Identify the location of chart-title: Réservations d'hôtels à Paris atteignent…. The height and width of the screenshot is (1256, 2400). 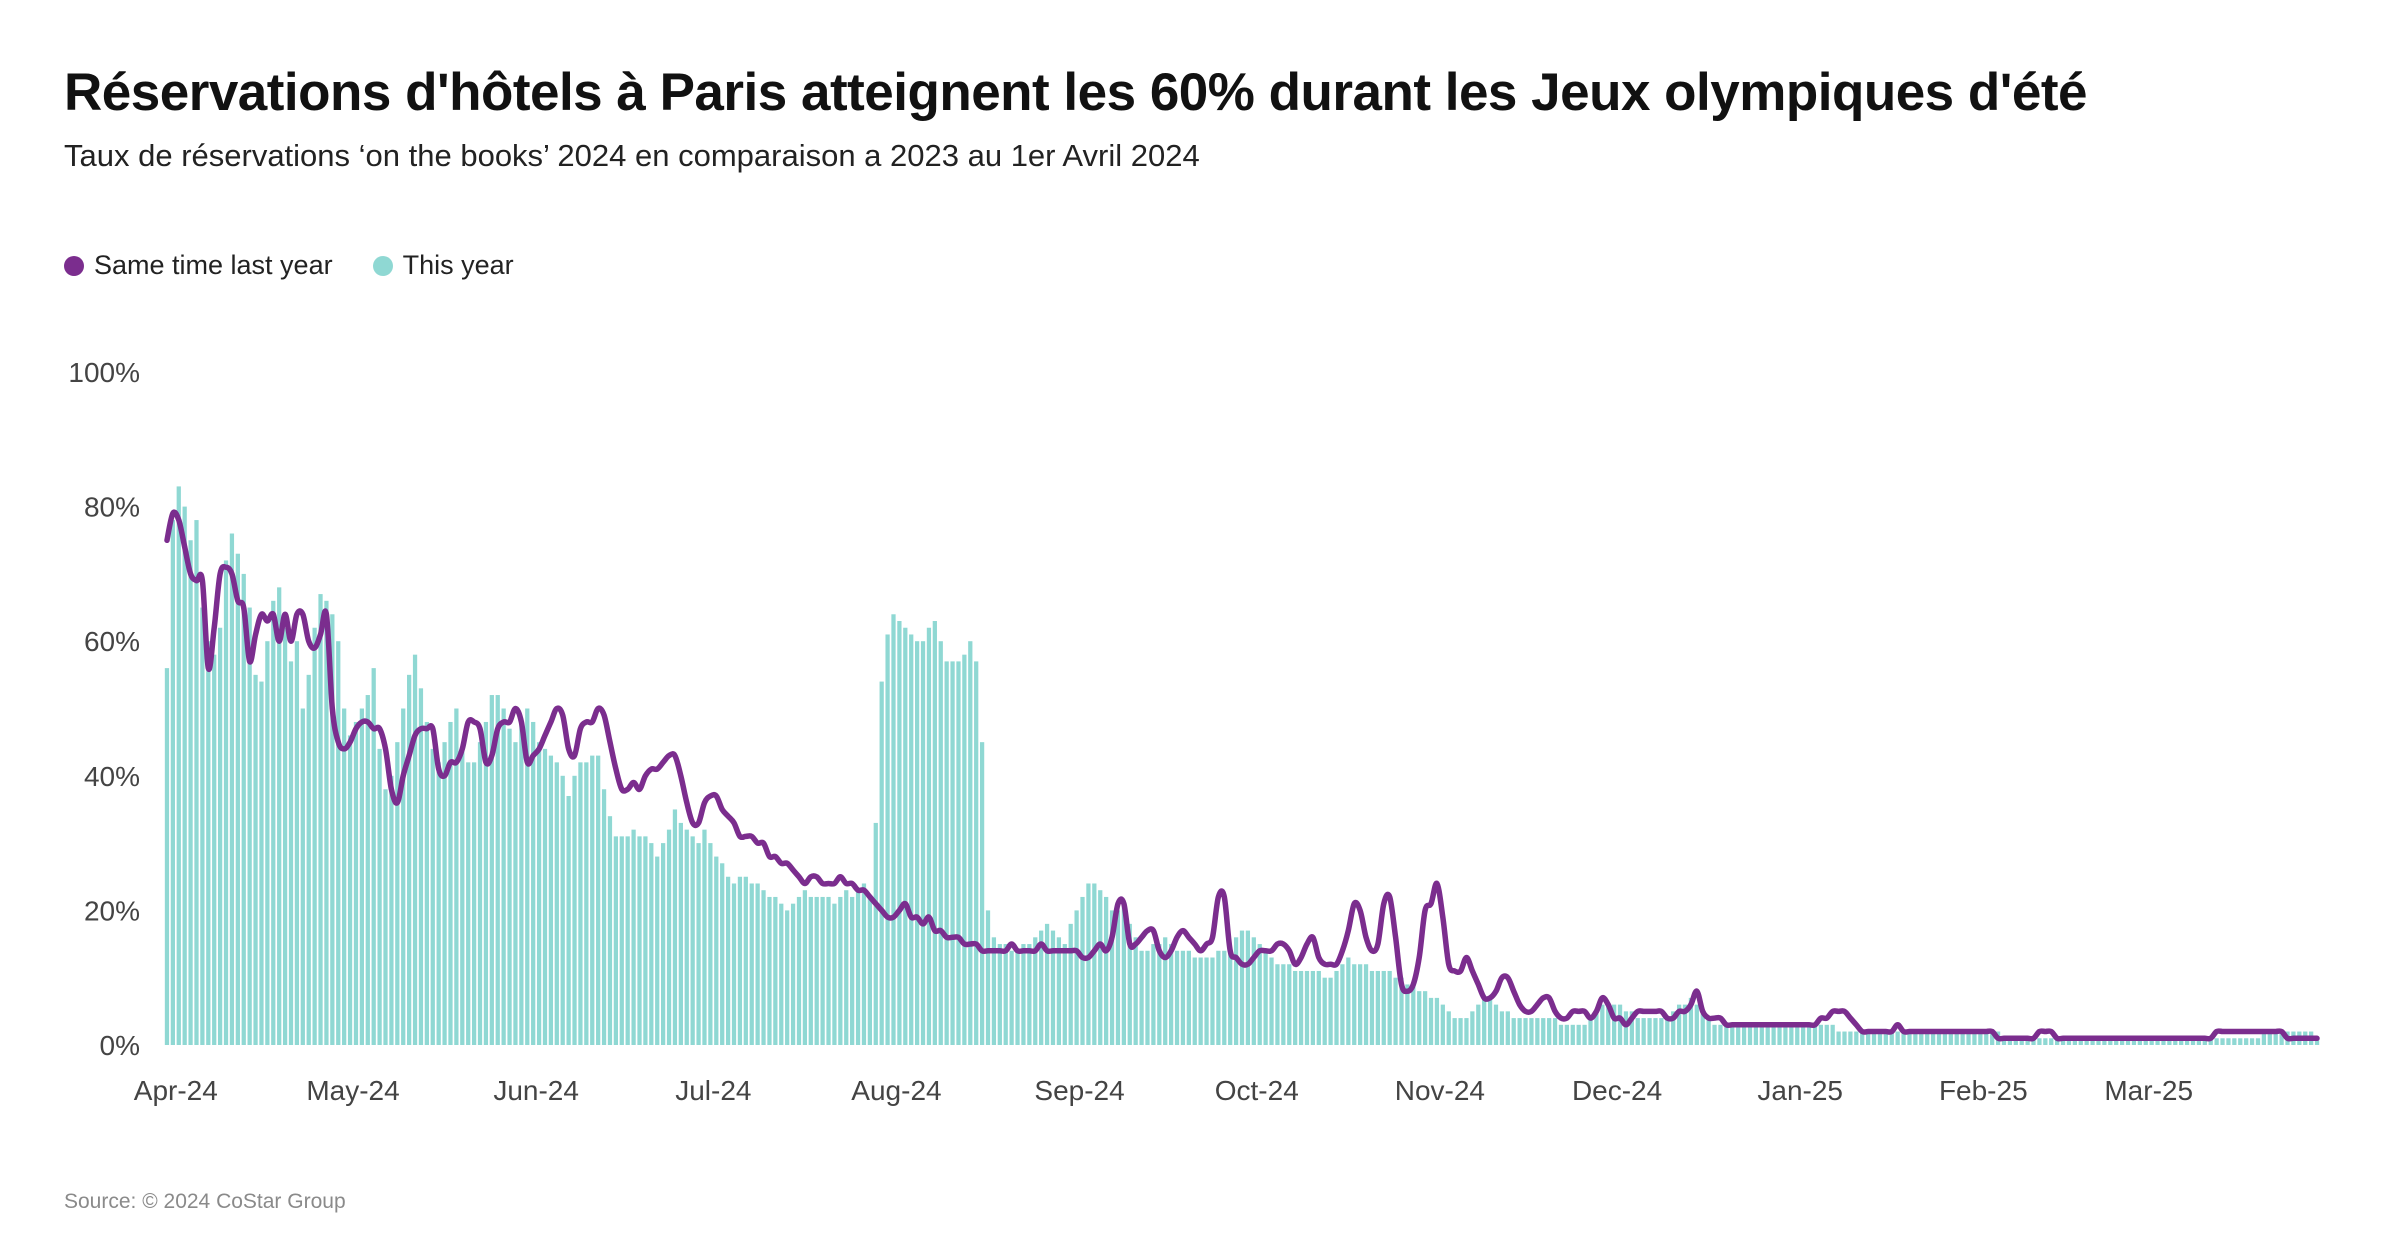
(1075, 92).